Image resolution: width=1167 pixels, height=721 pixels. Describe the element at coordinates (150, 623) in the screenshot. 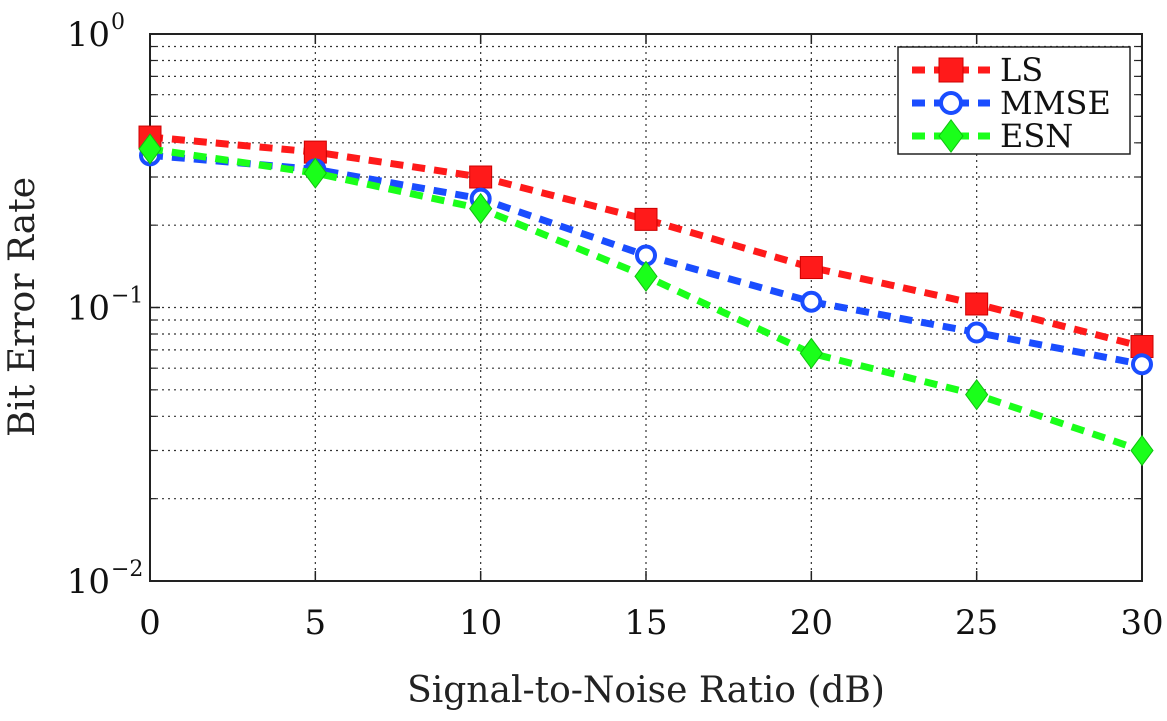

I see `x-tick-label: 0` at that location.